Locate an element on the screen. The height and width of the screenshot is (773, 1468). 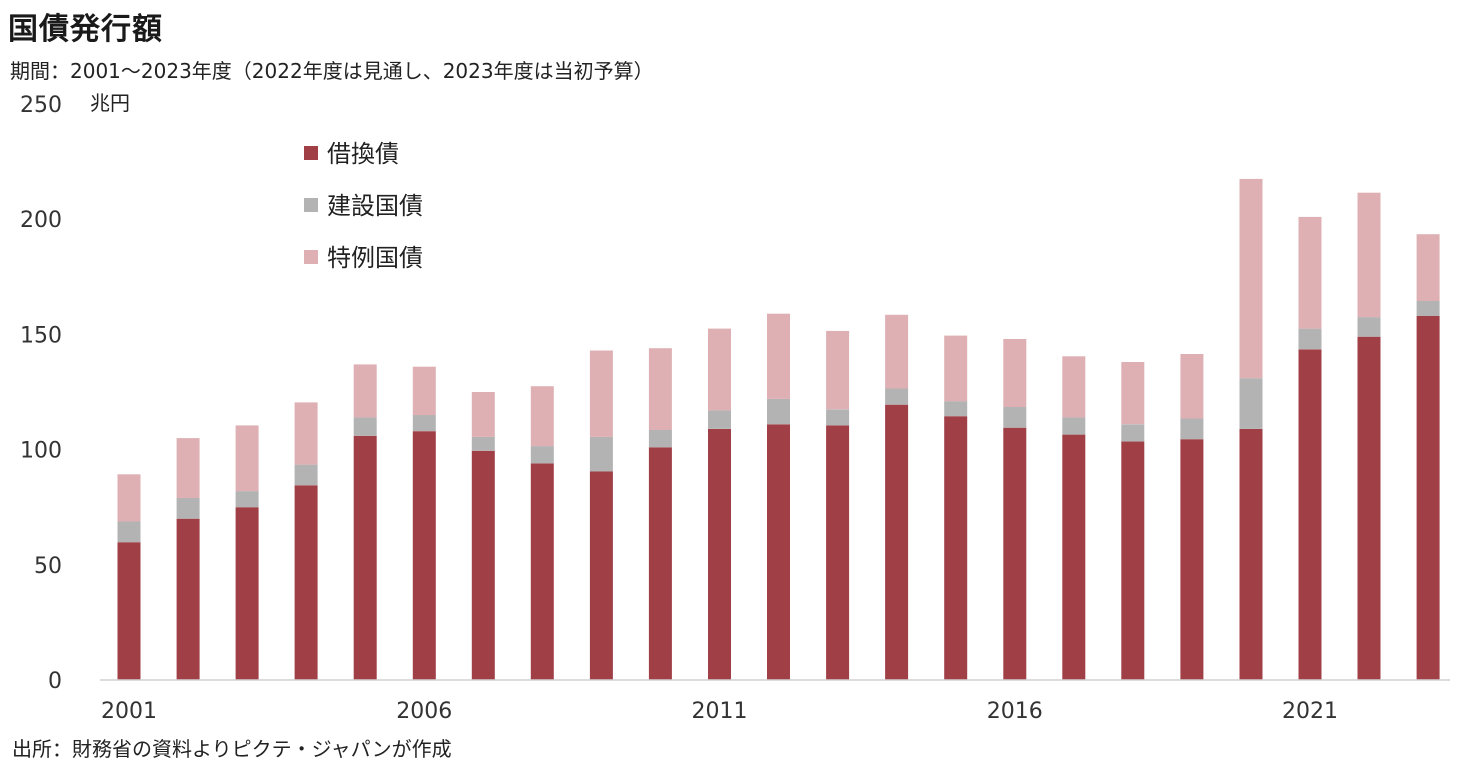
source-note: 出所：財務省の資料よりピクテ・ジャパンが作成 is located at coordinates (232, 749).